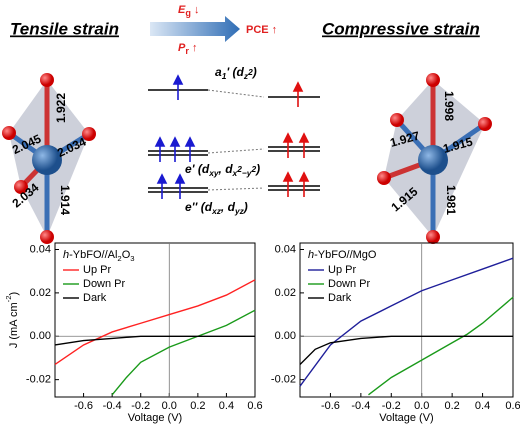 Image resolution: width=520 pixels, height=428 pixels. Describe the element at coordinates (234, 141) in the screenshot. I see `energy-levels` at that location.